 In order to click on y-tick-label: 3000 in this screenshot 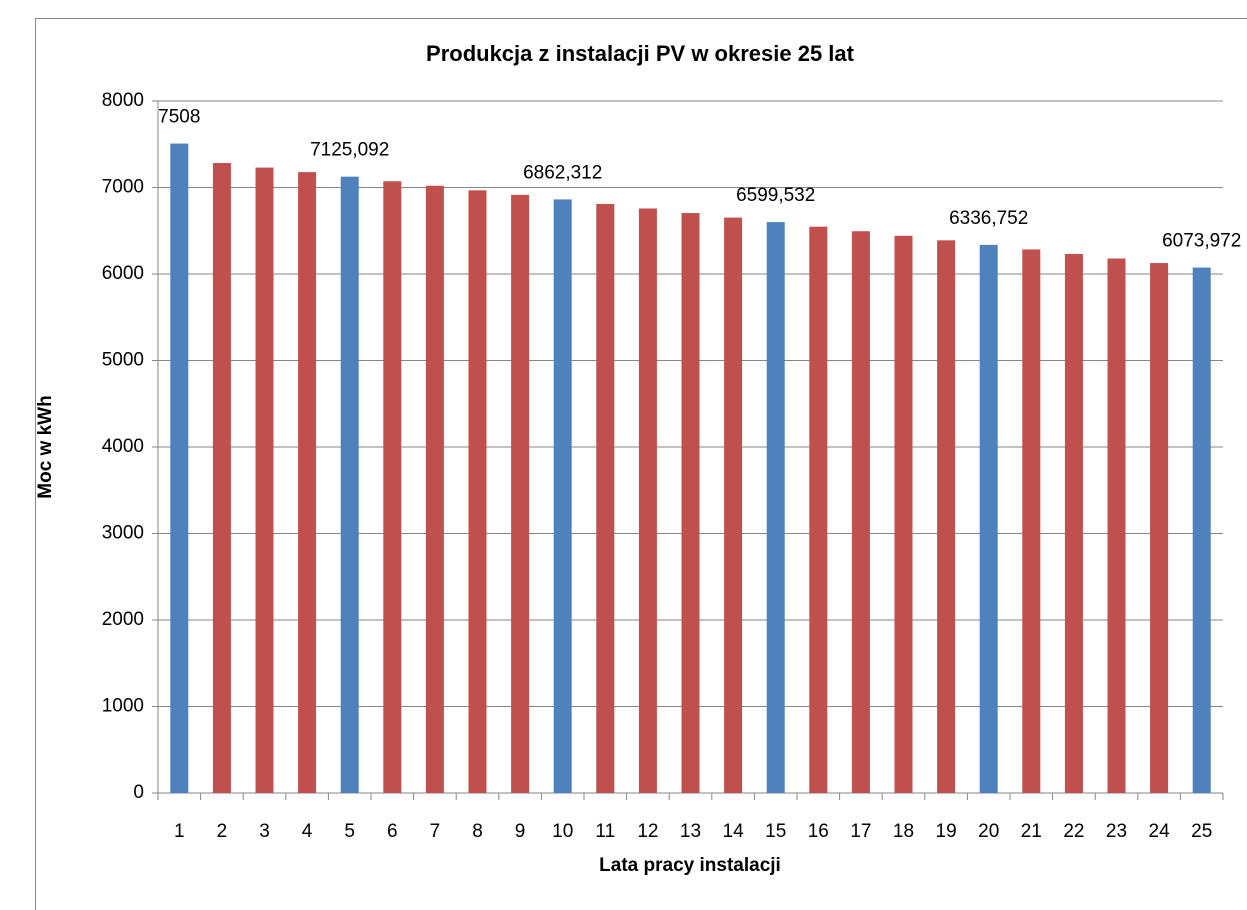, I will do `click(123, 533)`.